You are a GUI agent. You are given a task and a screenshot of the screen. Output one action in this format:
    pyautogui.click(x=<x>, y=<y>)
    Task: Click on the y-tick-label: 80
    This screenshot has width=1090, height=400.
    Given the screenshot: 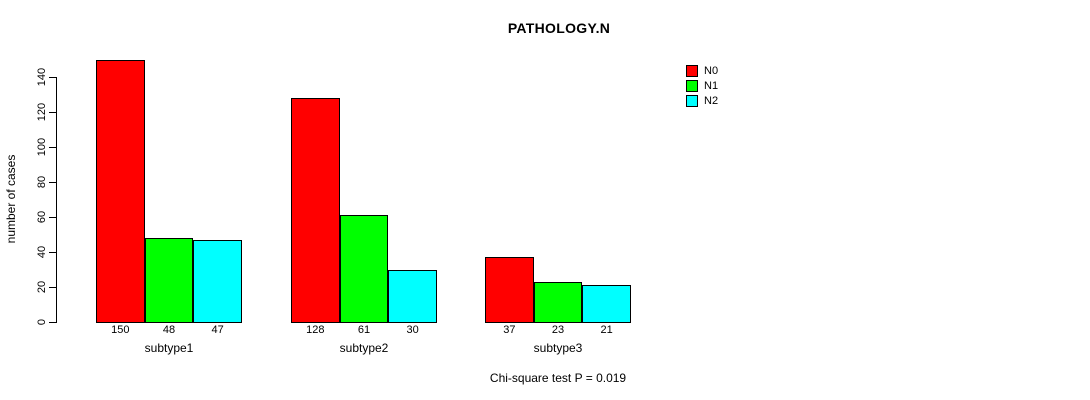 What is the action you would take?
    pyautogui.click(x=42, y=182)
    